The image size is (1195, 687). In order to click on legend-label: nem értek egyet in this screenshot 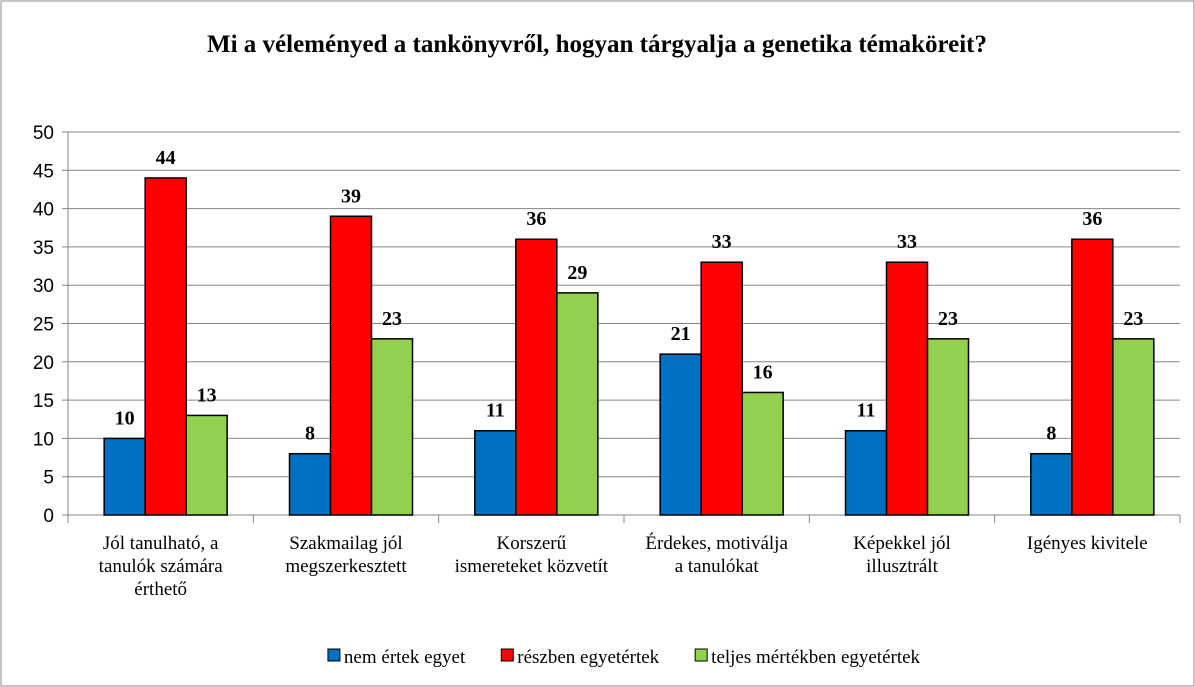, I will do `click(405, 657)`.